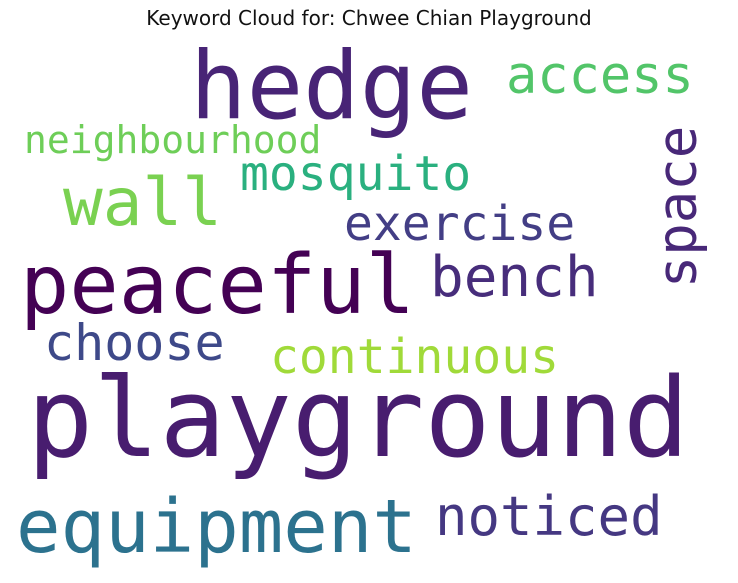 This screenshot has height=583, width=738. What do you see at coordinates (414, 357) in the screenshot?
I see `word-continuous: continuous` at bounding box center [414, 357].